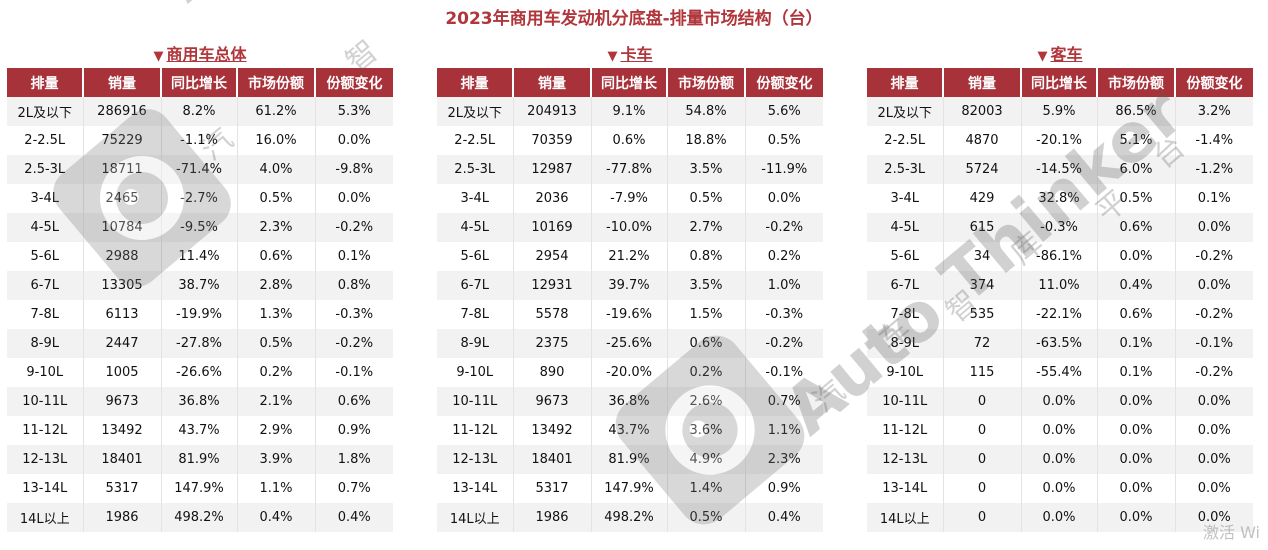  Describe the element at coordinates (1058, 372) in the screenshot. I see `table-cell: -55.4%` at that location.